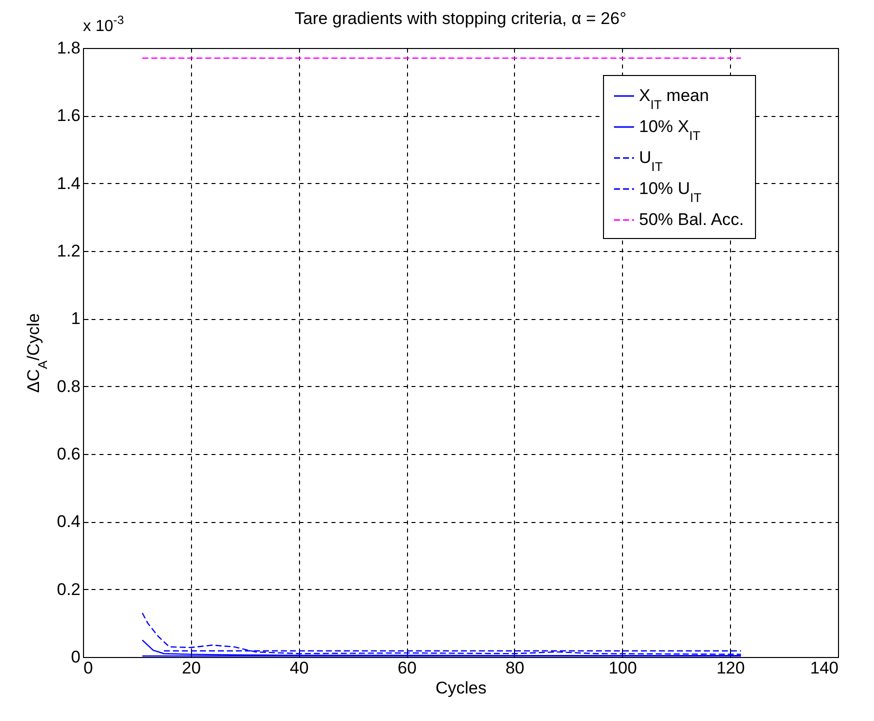 Image resolution: width=874 pixels, height=721 pixels. What do you see at coordinates (622, 668) in the screenshot?
I see `x-tick-label: 100` at bounding box center [622, 668].